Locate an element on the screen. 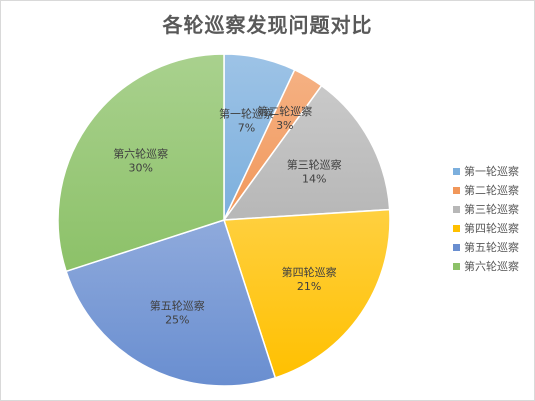 The width and height of the screenshot is (535, 401). legend-item: 第三轮巡察 is located at coordinates (493, 209).